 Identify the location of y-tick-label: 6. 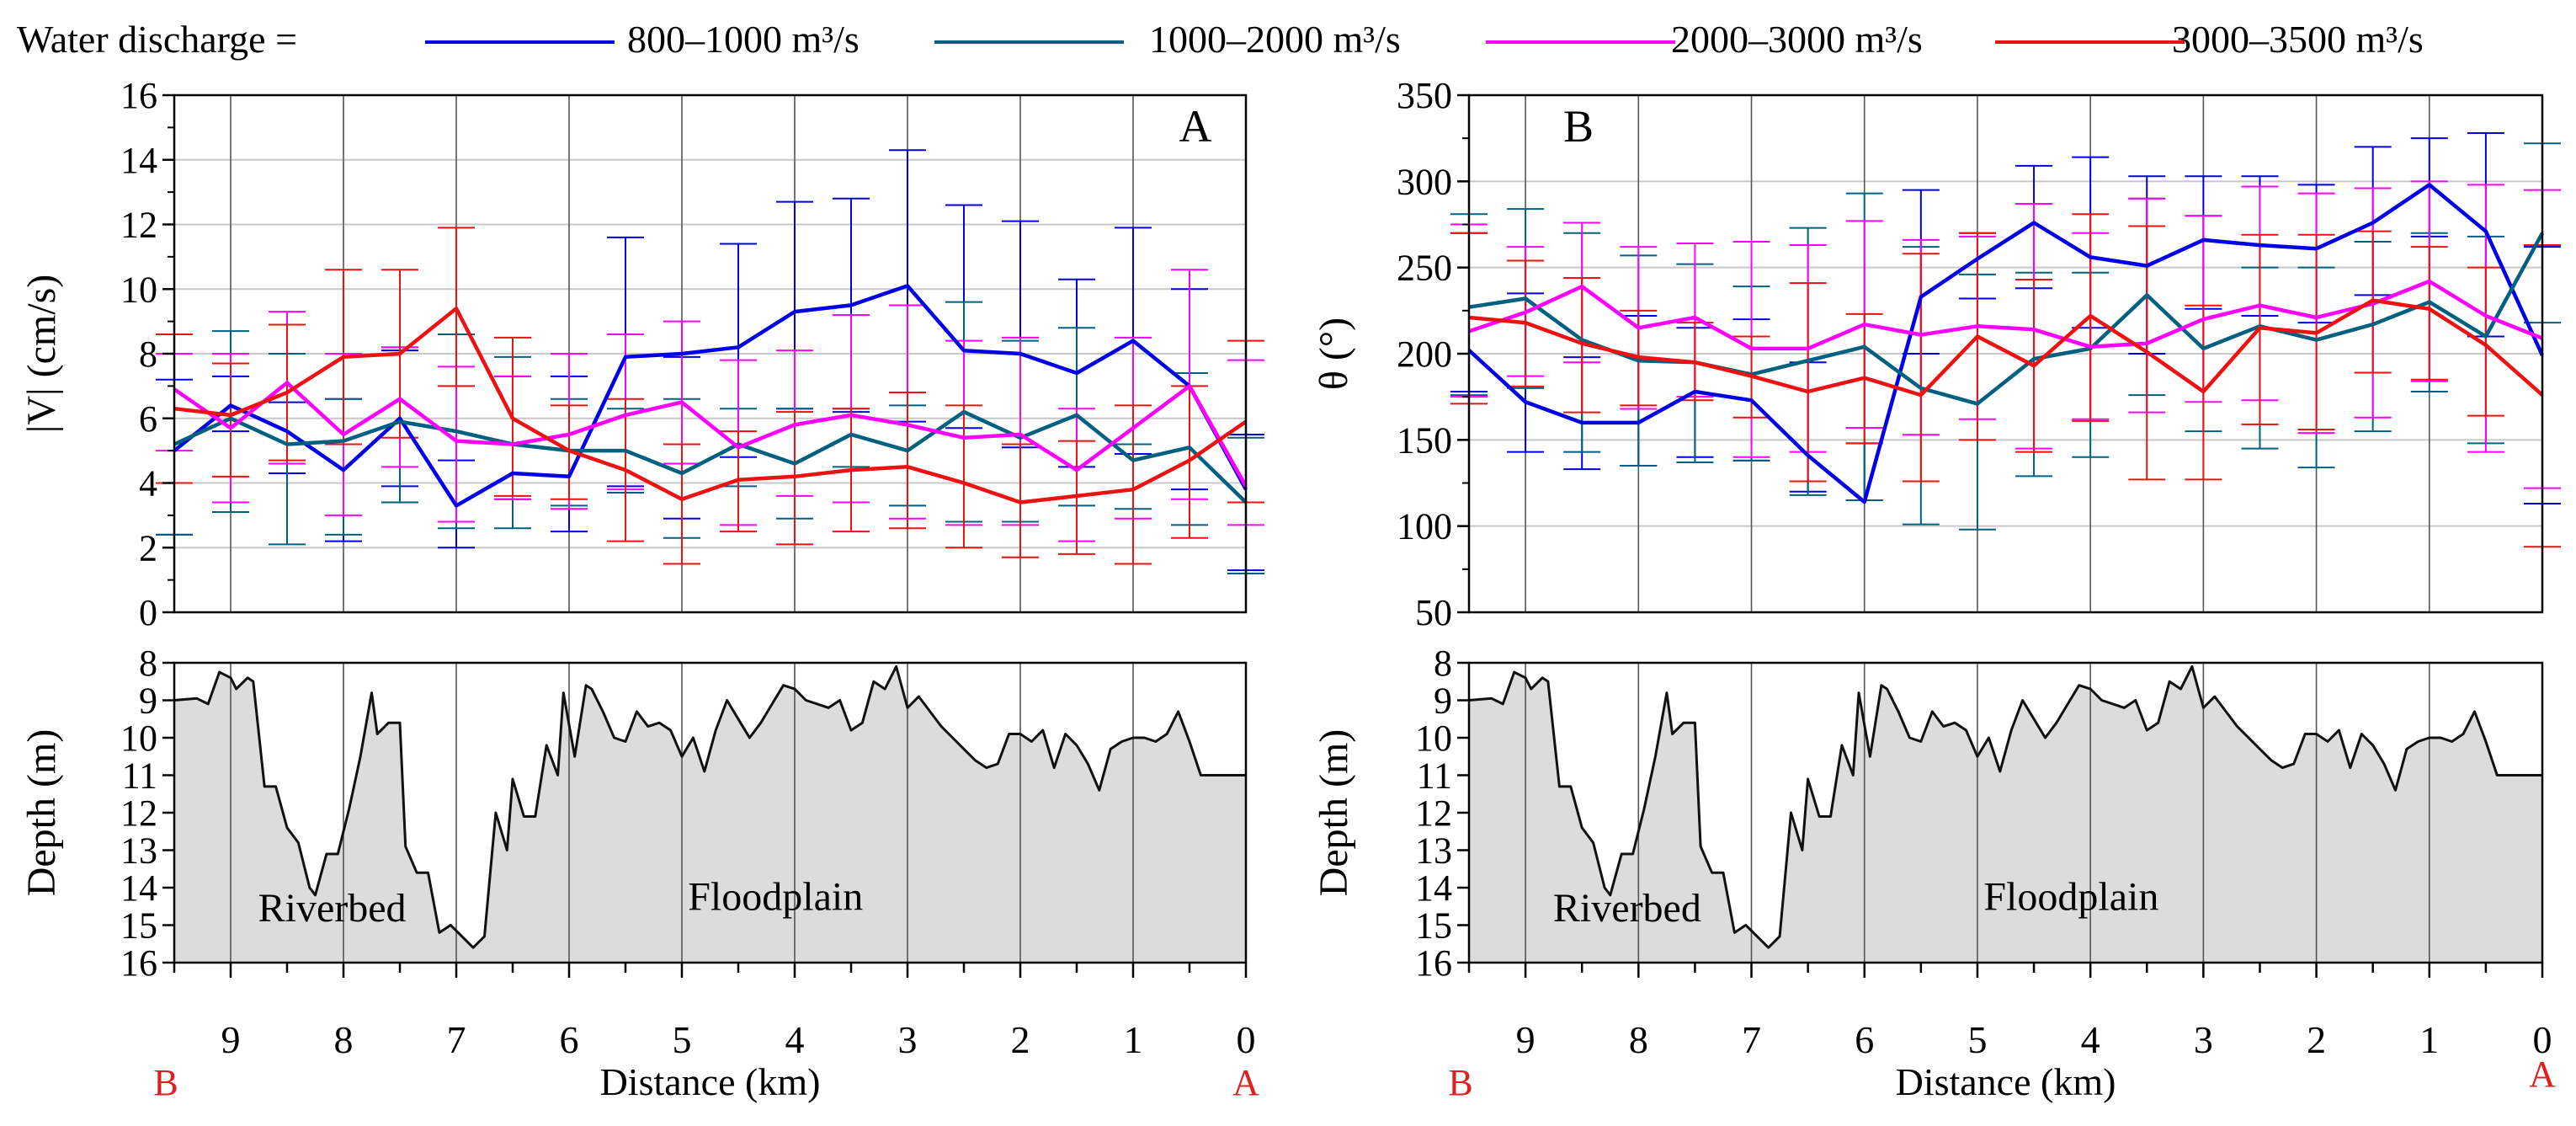
(148, 419).